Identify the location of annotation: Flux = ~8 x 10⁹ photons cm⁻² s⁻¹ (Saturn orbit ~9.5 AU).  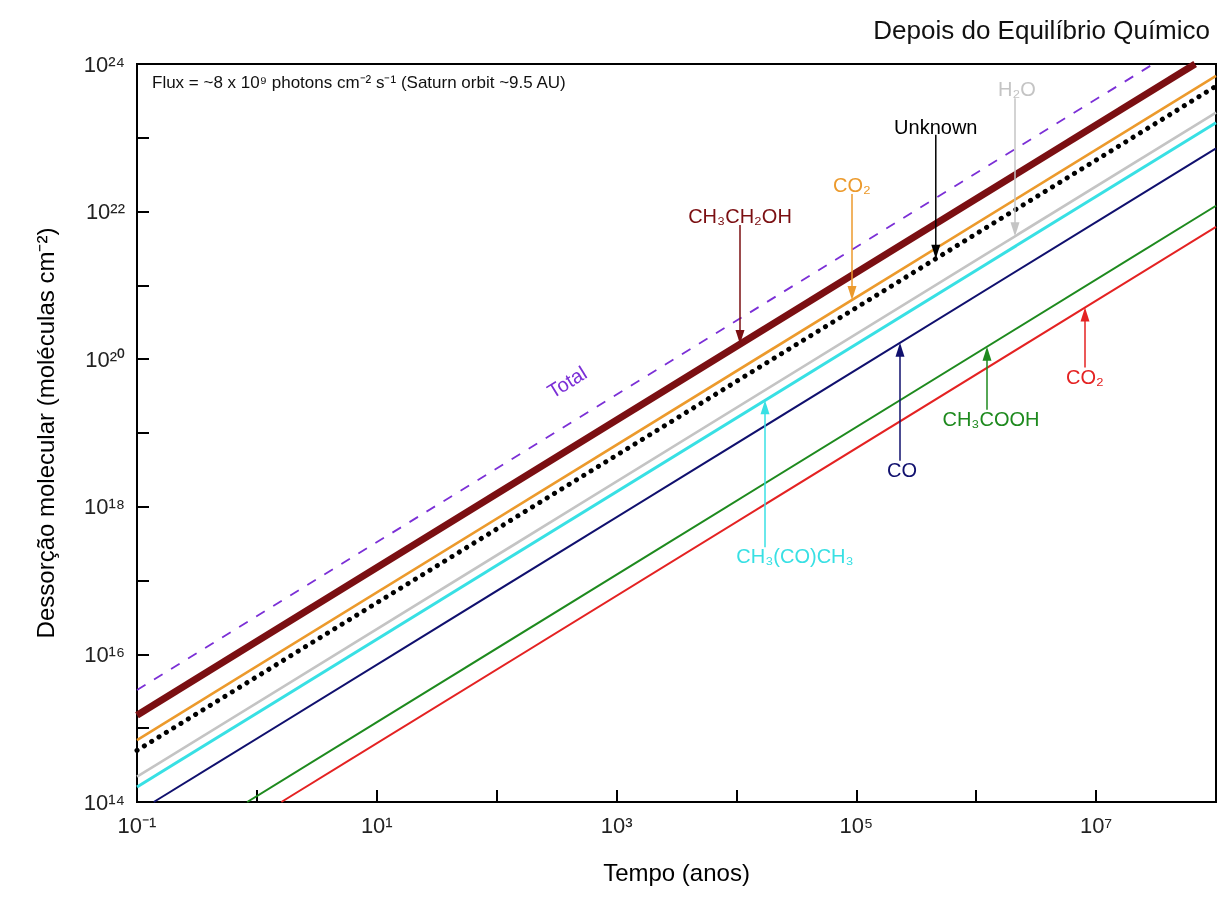
(359, 82).